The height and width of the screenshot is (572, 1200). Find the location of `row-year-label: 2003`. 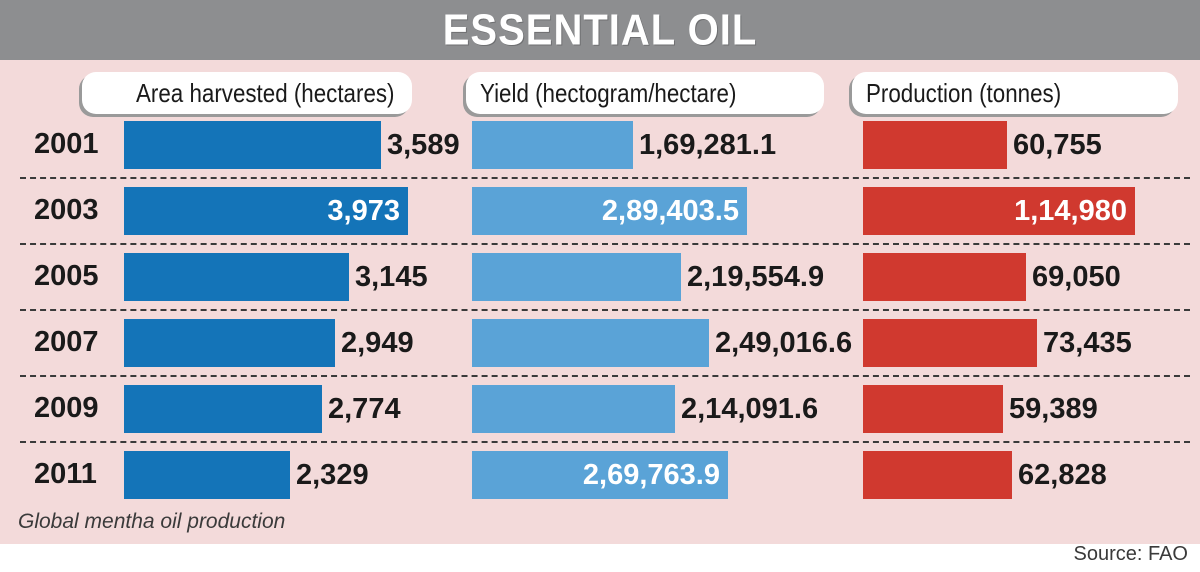

row-year-label: 2003 is located at coordinates (66, 210).